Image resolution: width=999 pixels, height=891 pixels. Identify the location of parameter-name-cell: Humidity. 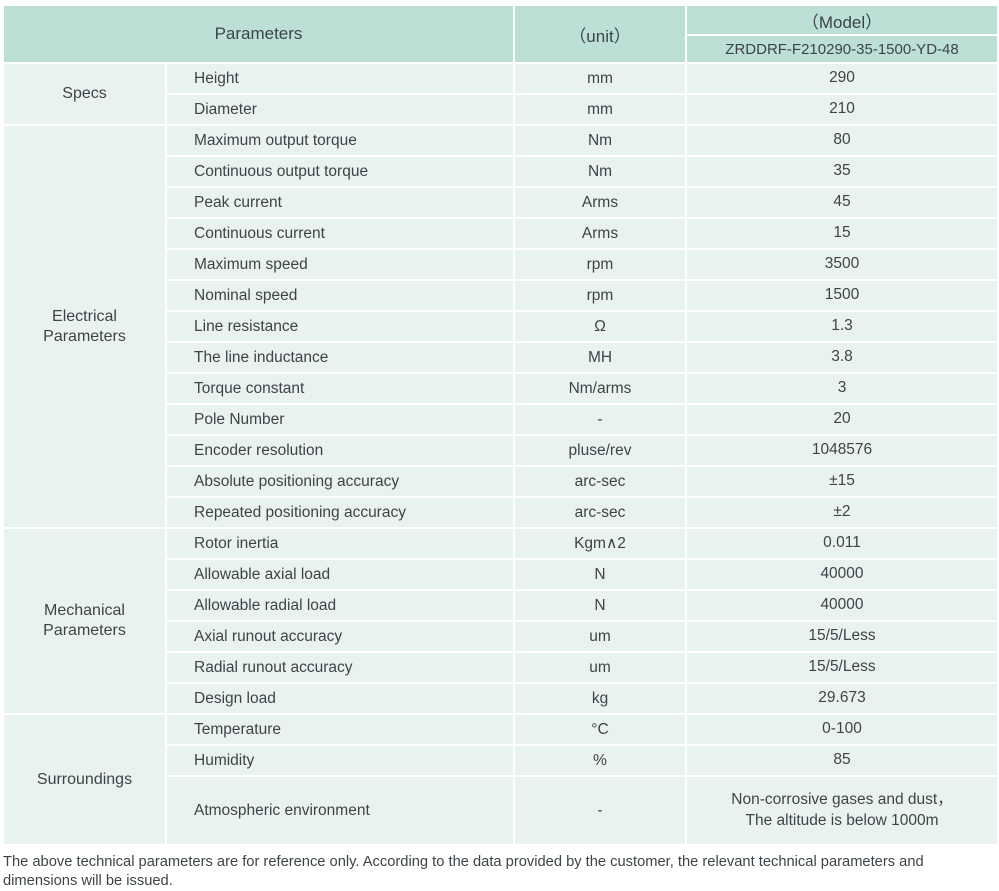
(340, 760).